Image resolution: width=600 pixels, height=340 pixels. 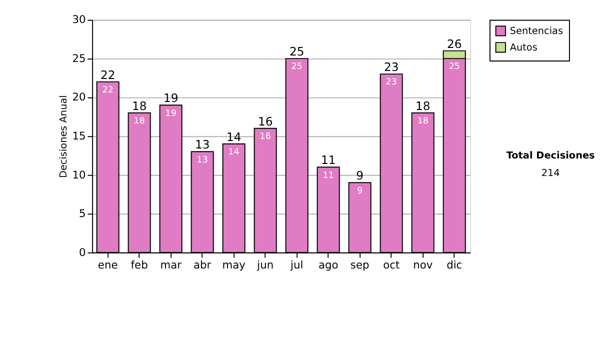 What do you see at coordinates (328, 265) in the screenshot?
I see `x-tick-label: ago` at bounding box center [328, 265].